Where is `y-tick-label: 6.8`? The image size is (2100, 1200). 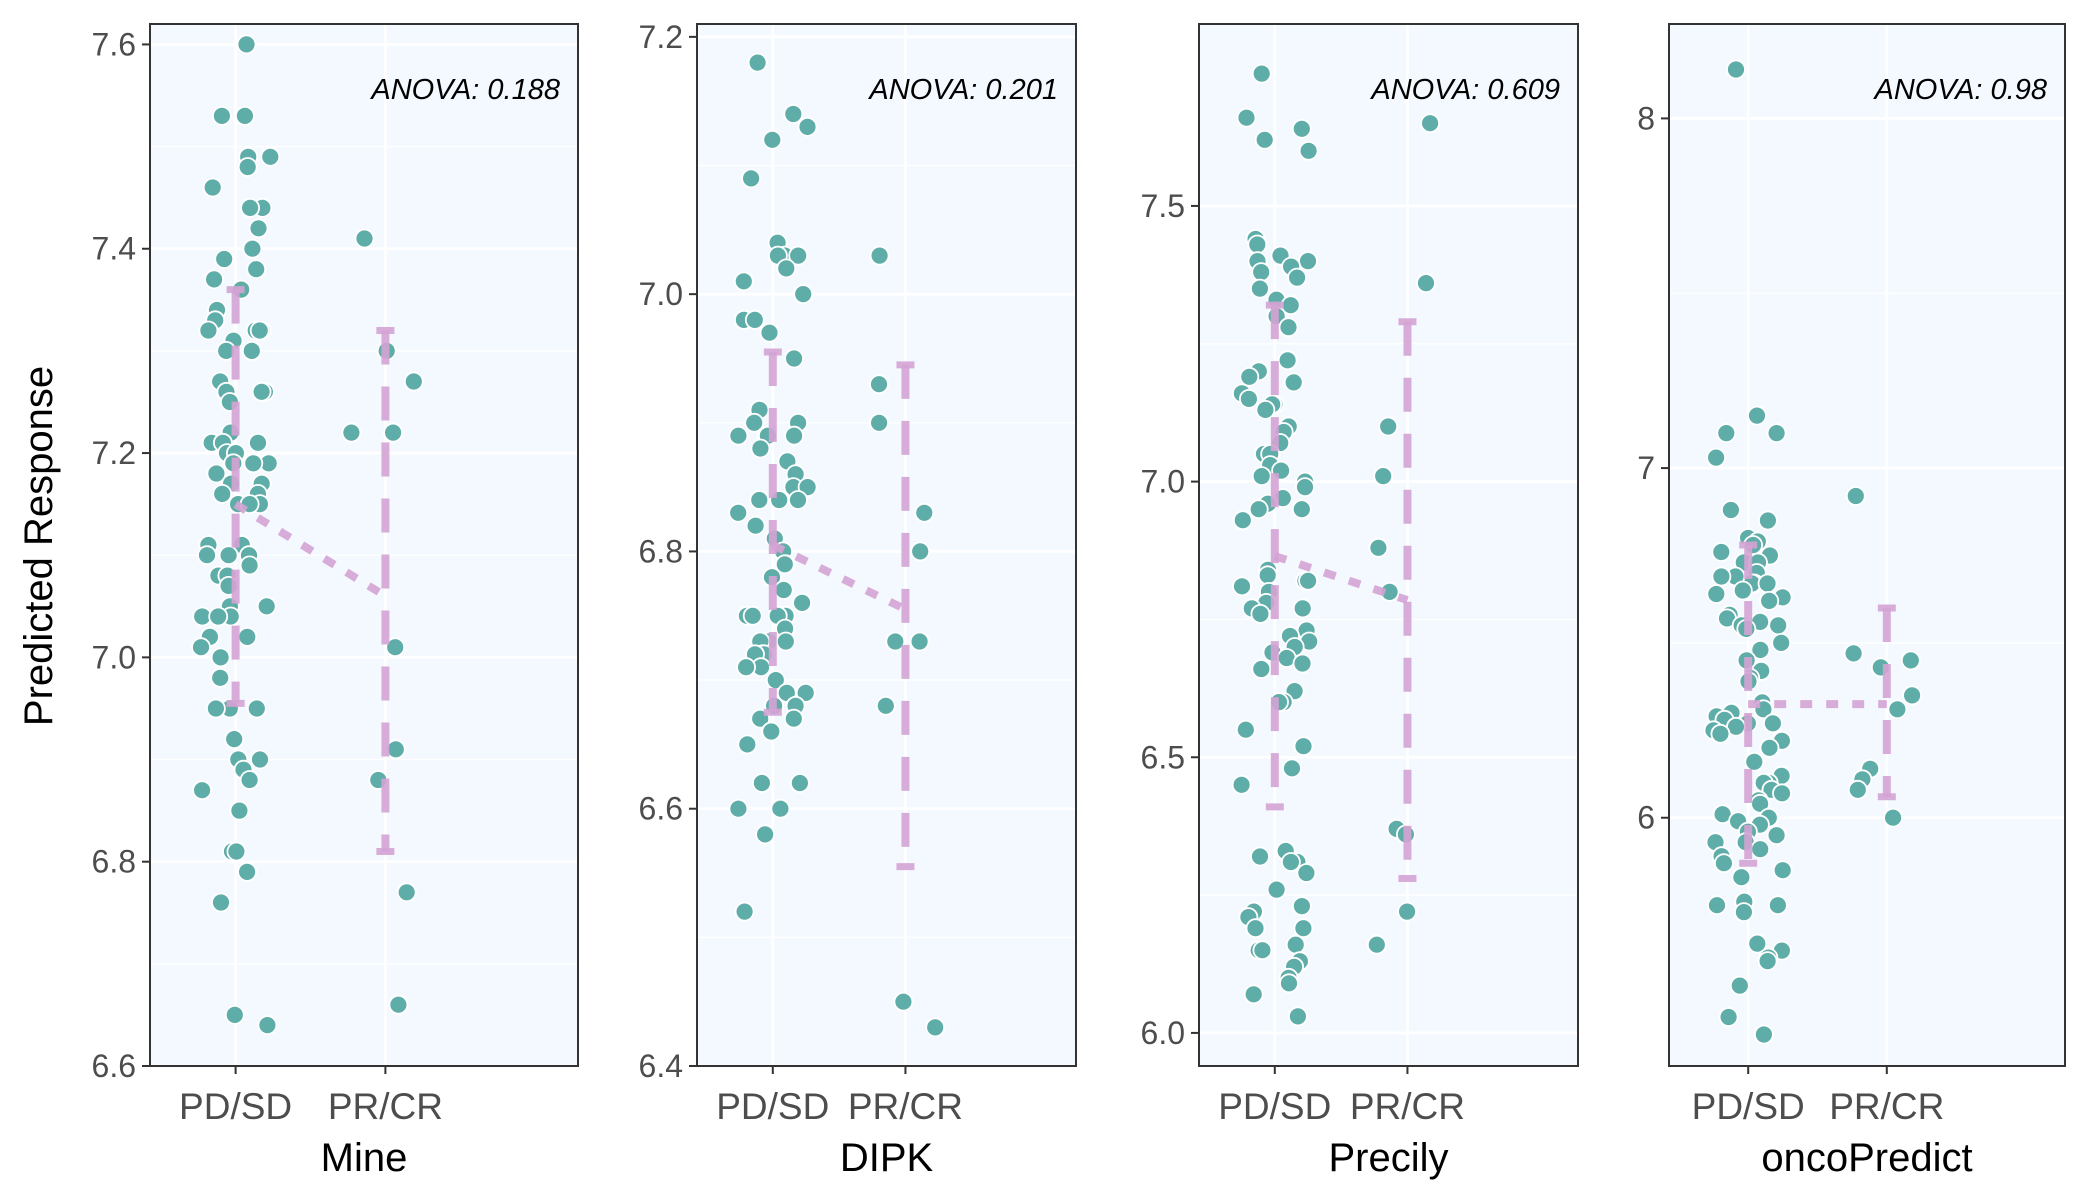 y-tick-label: 6.8 is located at coordinates (114, 862).